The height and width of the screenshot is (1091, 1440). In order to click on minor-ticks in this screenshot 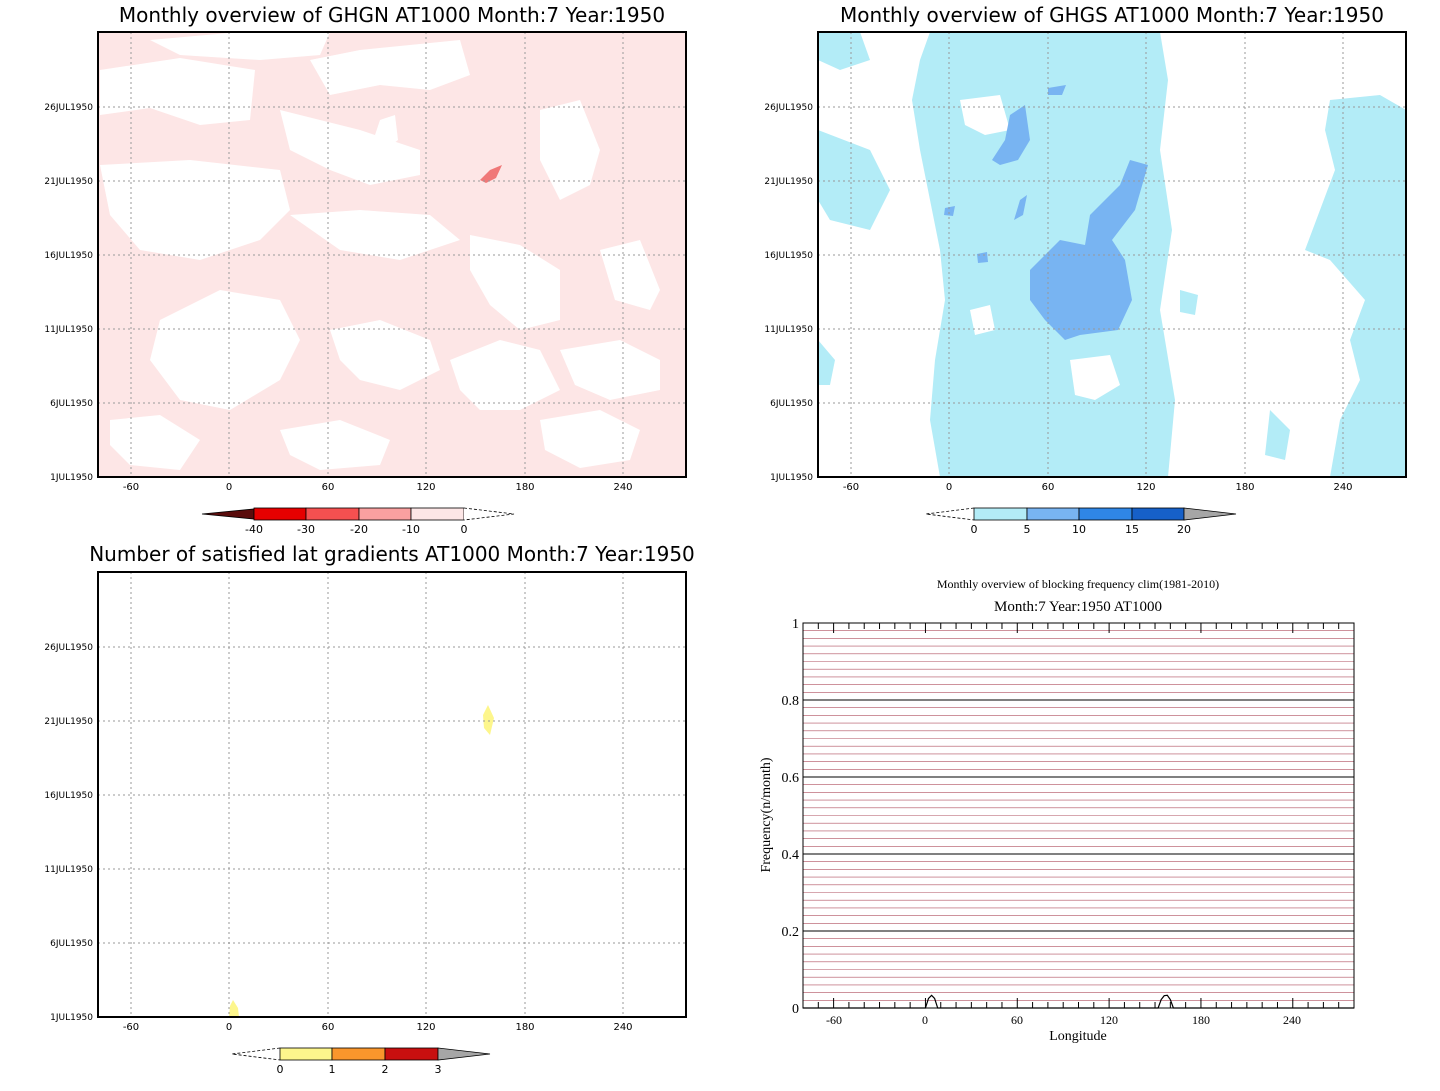, I will do `click(1078, 815)`.